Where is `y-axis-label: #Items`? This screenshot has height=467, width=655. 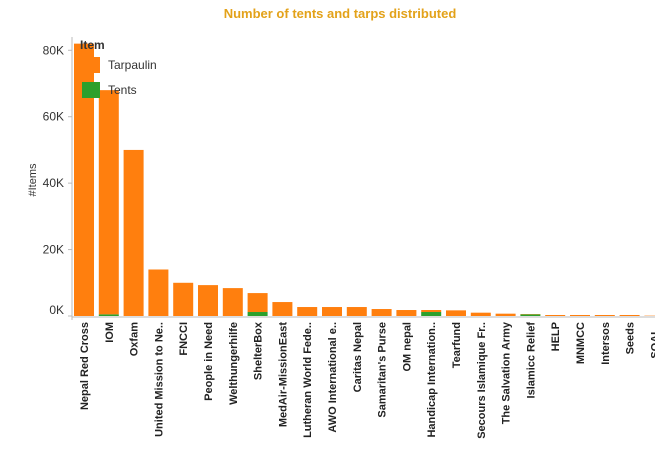
y-axis-label: #Items is located at coordinates (33, 180).